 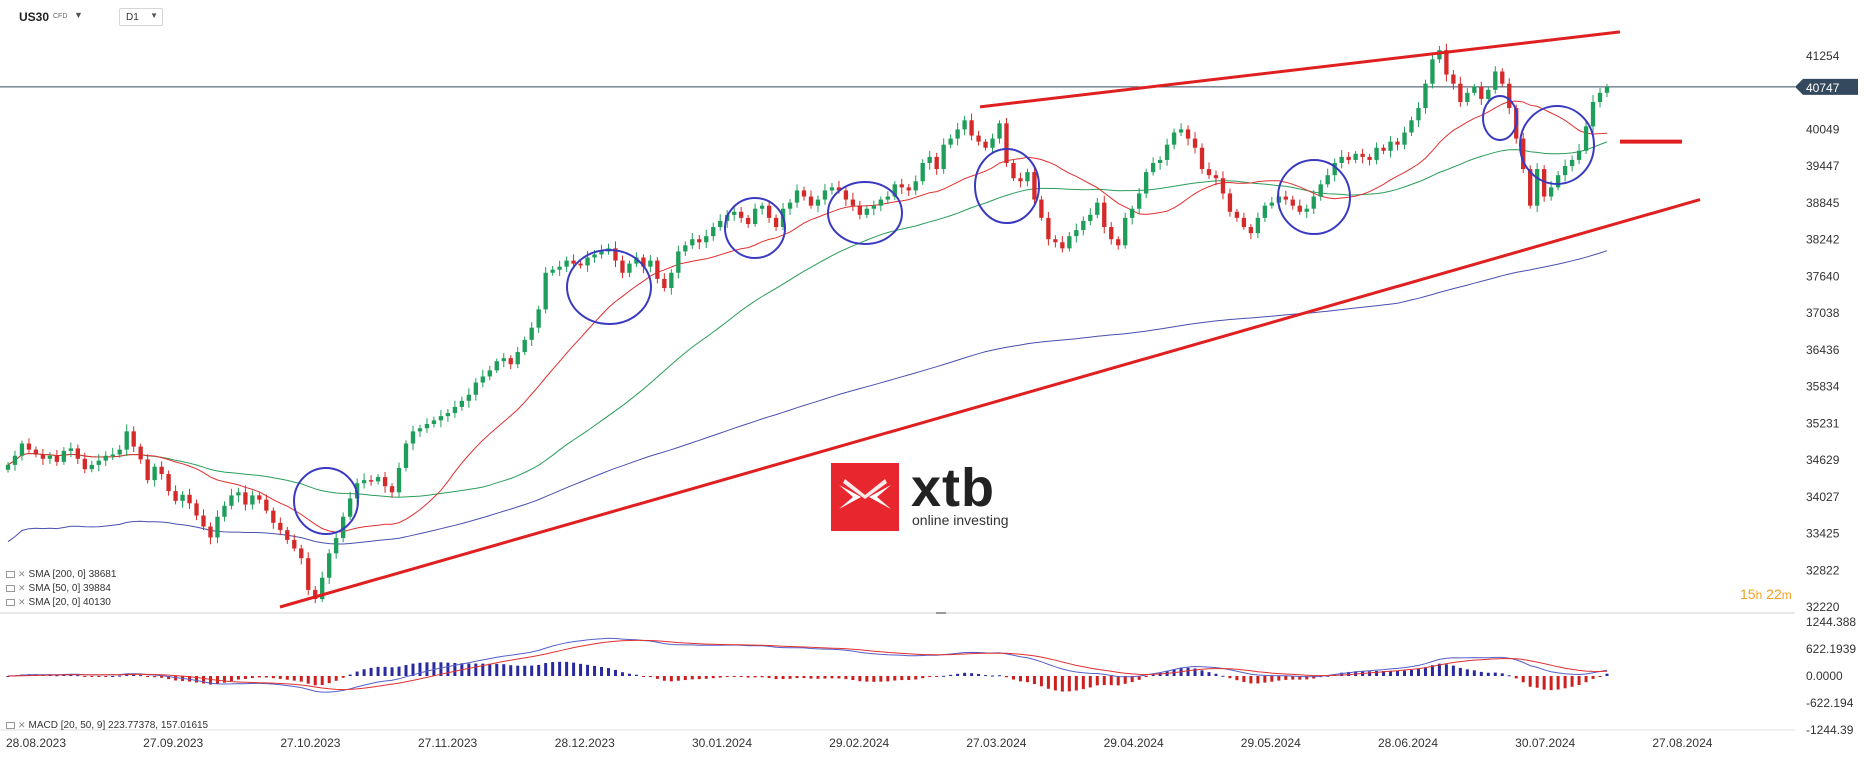 I want to click on xtb-x-icon, so click(x=865, y=494).